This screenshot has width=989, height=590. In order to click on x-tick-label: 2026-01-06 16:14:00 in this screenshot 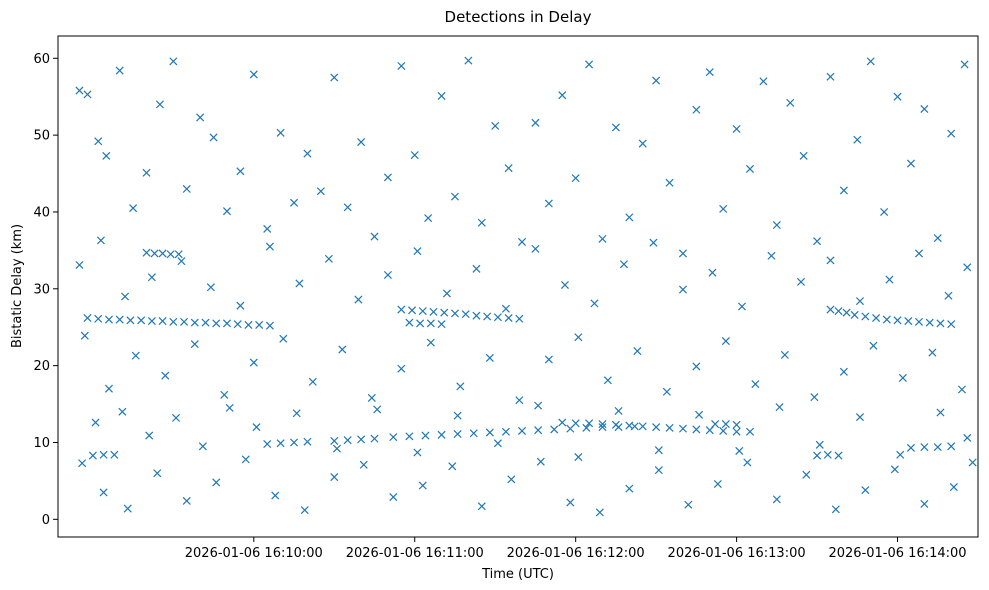, I will do `click(897, 553)`.